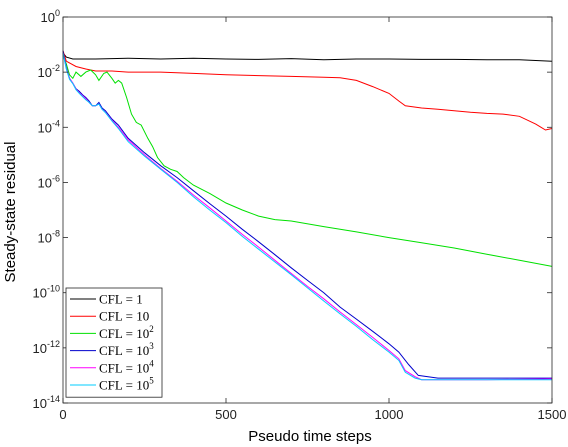  Describe the element at coordinates (10, 212) in the screenshot. I see `y-axis-label: Steady-state residual` at that location.